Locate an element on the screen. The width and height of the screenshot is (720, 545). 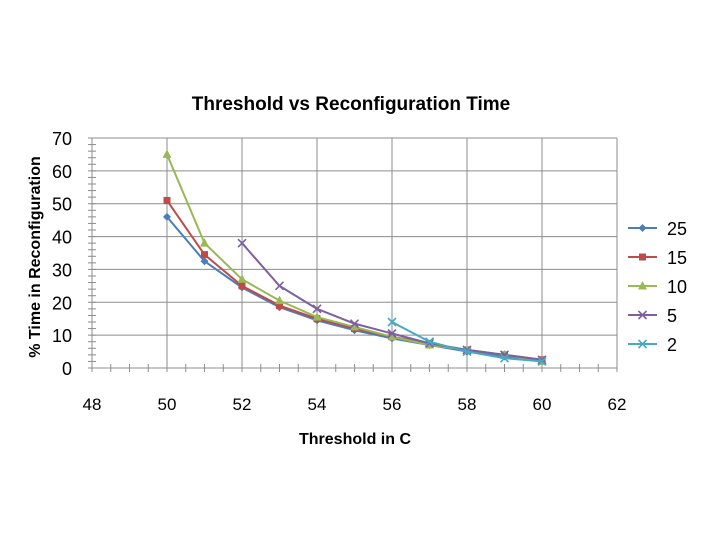
y-tick-label: 20 is located at coordinates (62, 303).